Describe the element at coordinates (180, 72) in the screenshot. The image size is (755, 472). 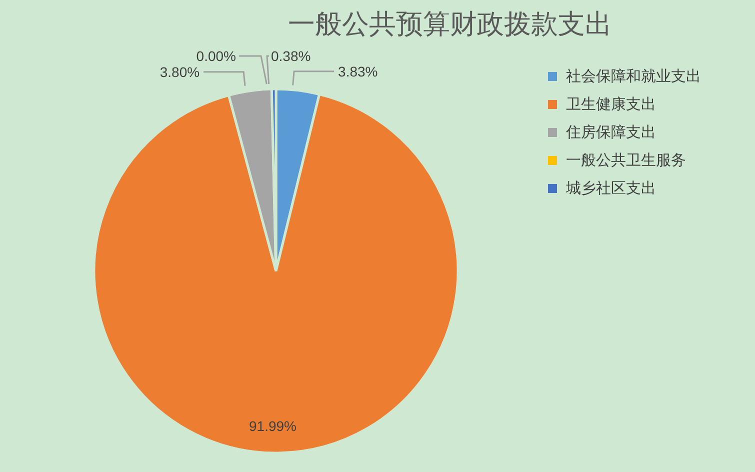
I see `data-label: 3.80%` at that location.